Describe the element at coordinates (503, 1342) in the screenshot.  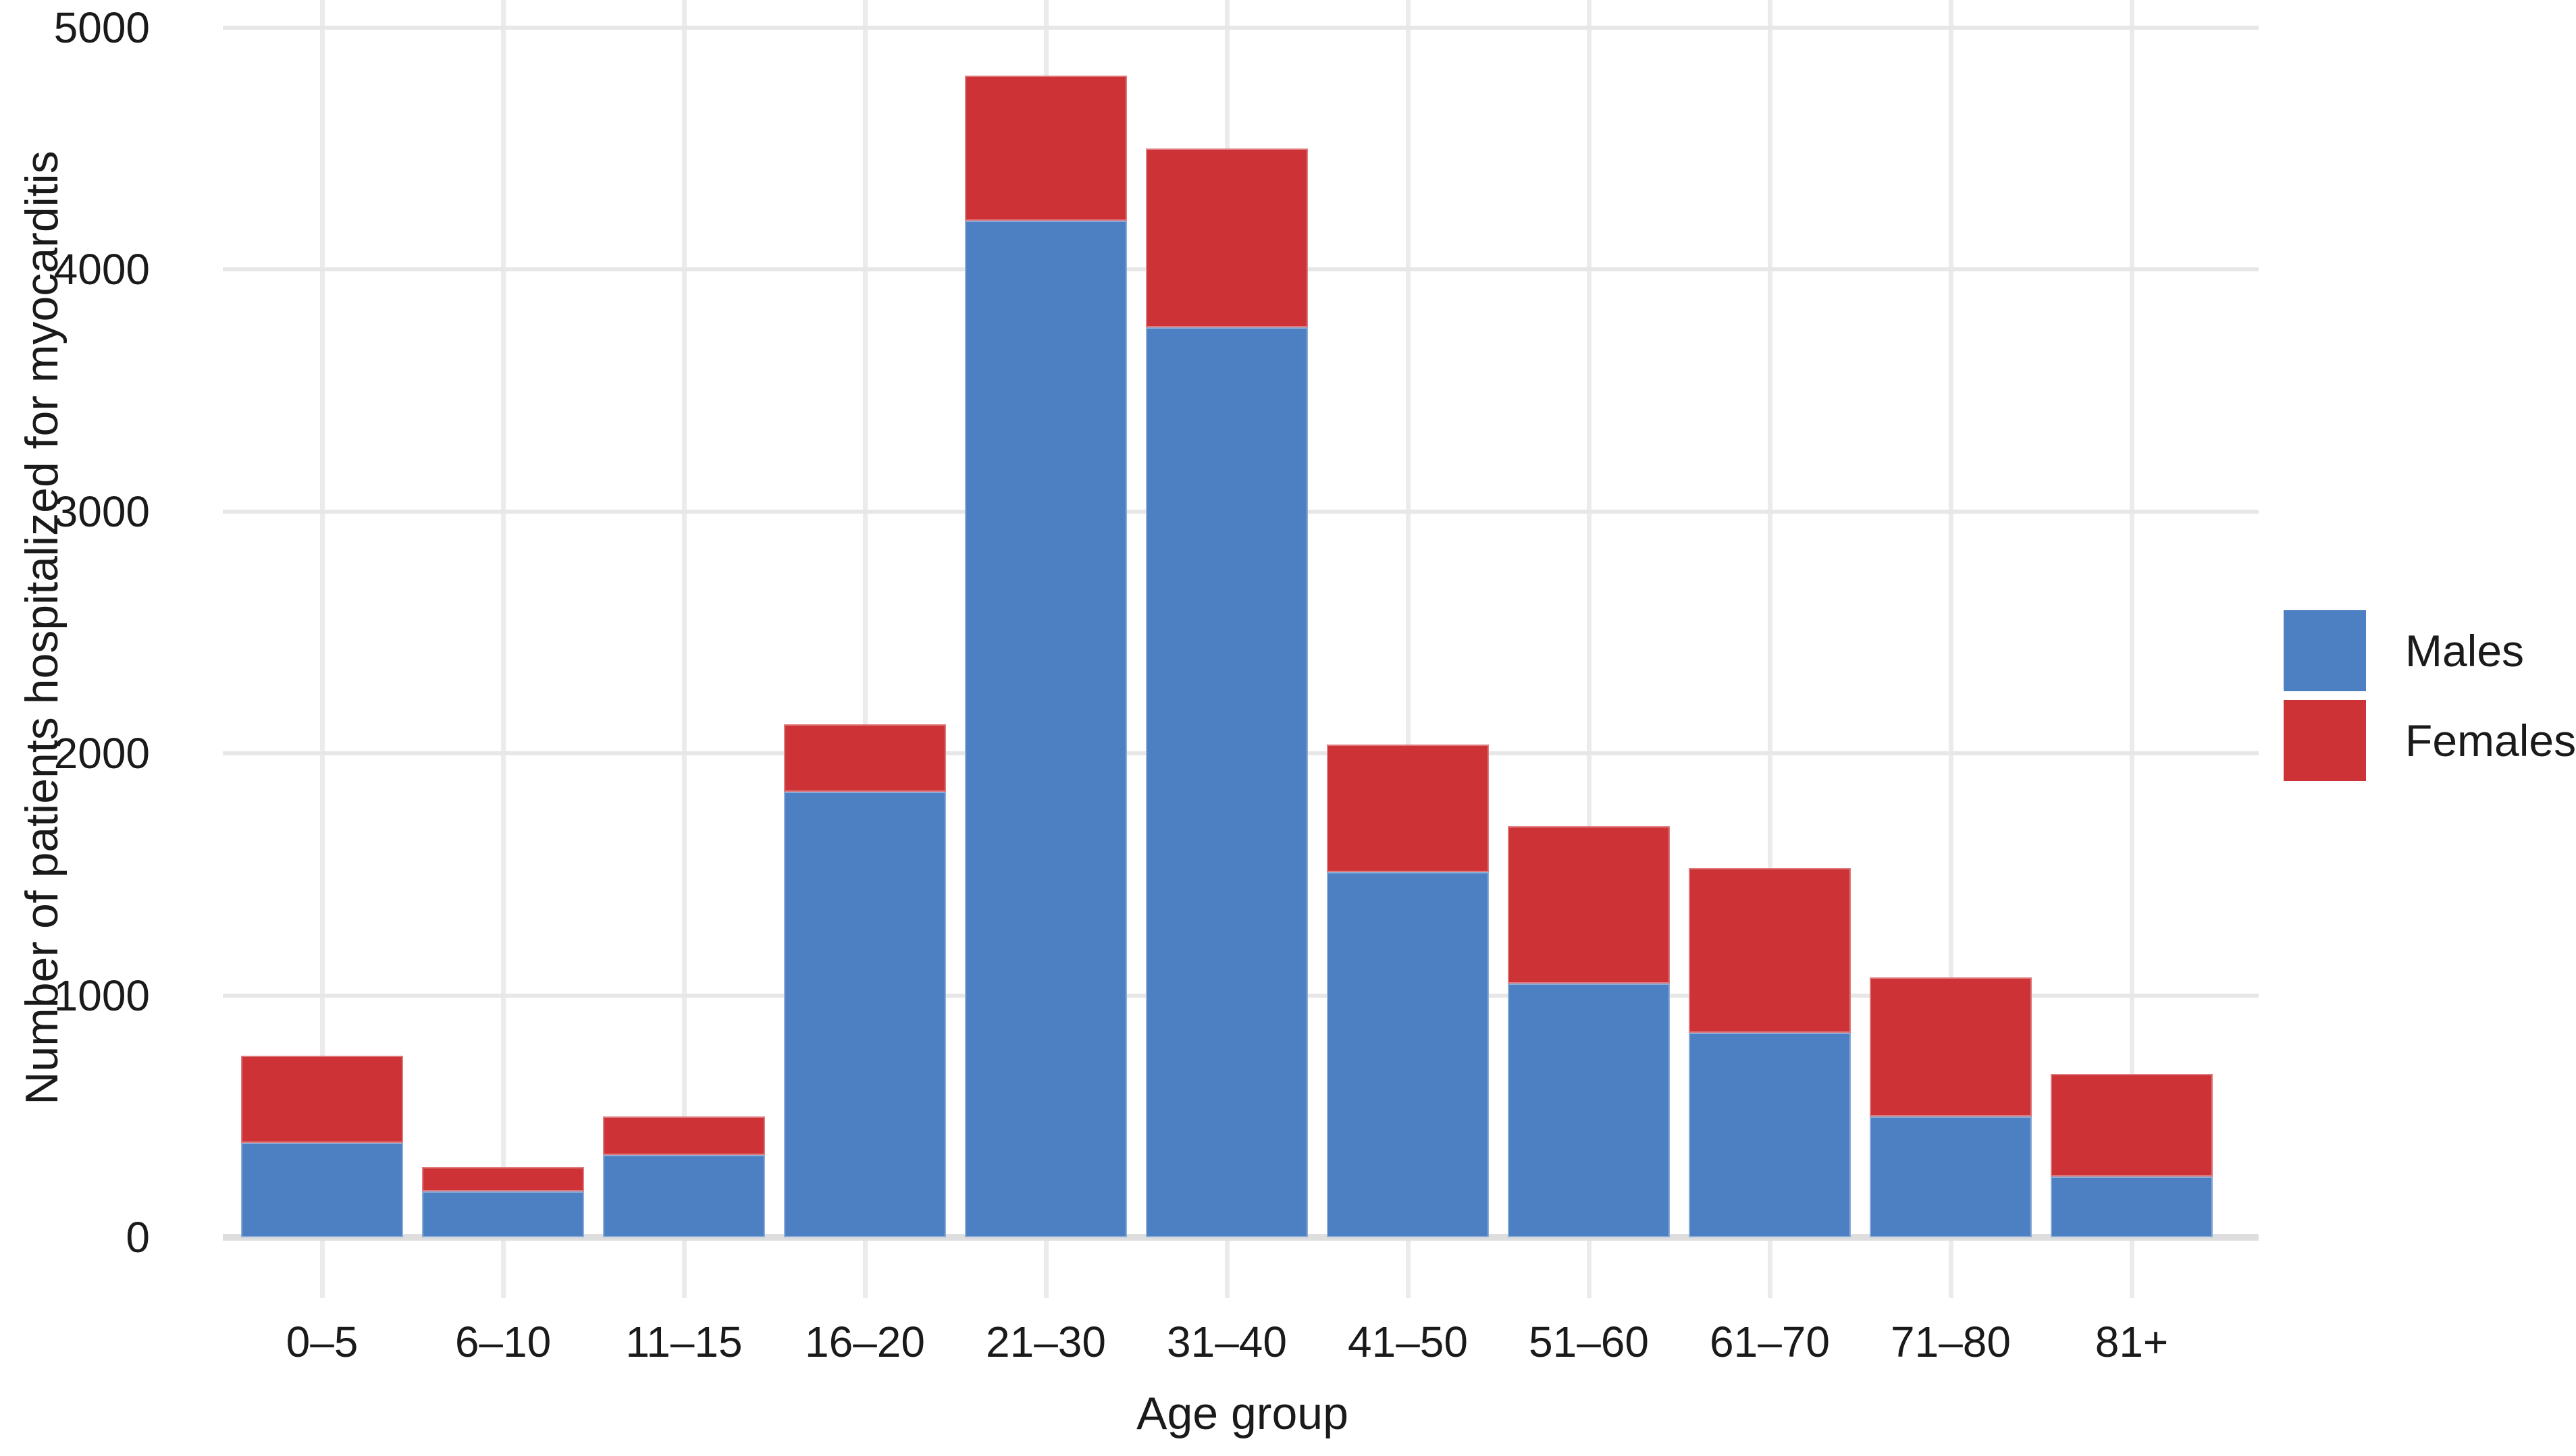
I see `x-tick-label: 6–10` at that location.